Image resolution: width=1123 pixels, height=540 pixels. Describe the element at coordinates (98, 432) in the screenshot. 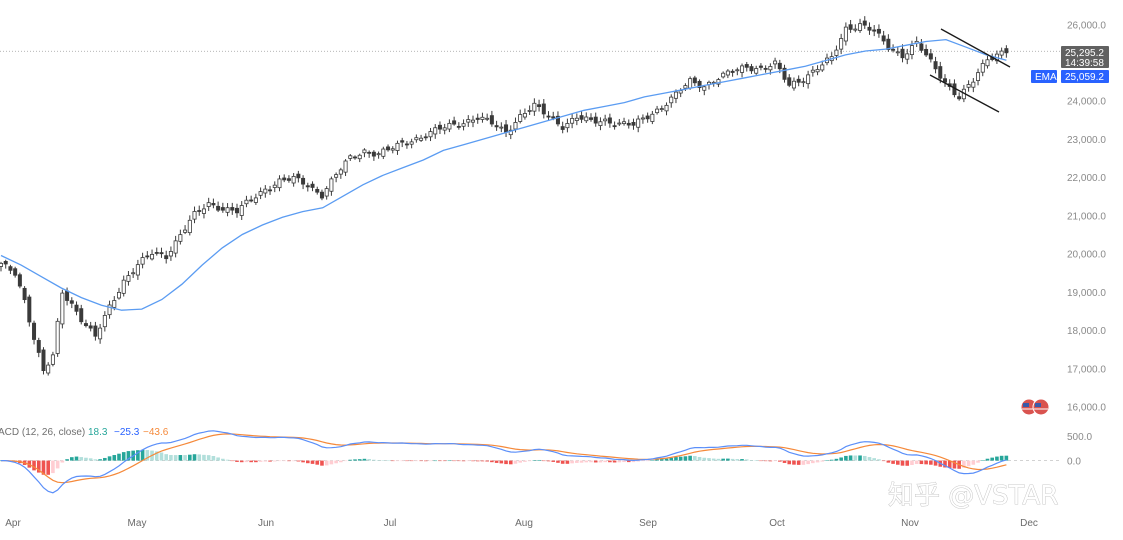

I see `macd-legend-value-hist: 18.3` at that location.